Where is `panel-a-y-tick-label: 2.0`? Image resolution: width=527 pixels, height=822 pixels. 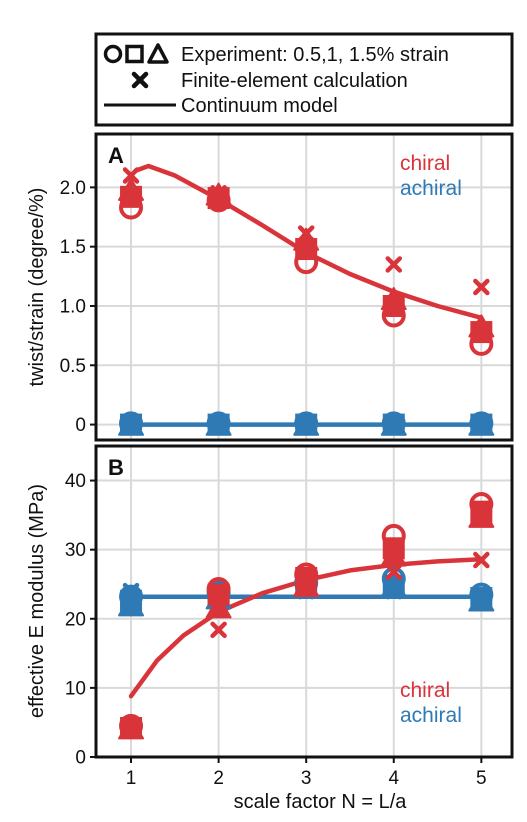
panel-a-y-tick-label: 2.0 is located at coordinates (73, 188).